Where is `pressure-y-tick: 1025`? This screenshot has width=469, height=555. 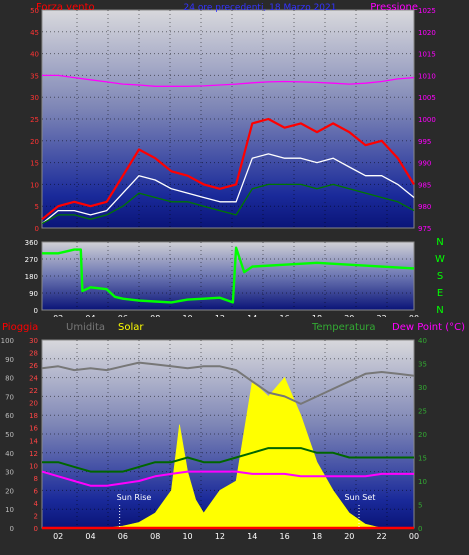
pressure-y-tick: 1025 is located at coordinates (427, 11).